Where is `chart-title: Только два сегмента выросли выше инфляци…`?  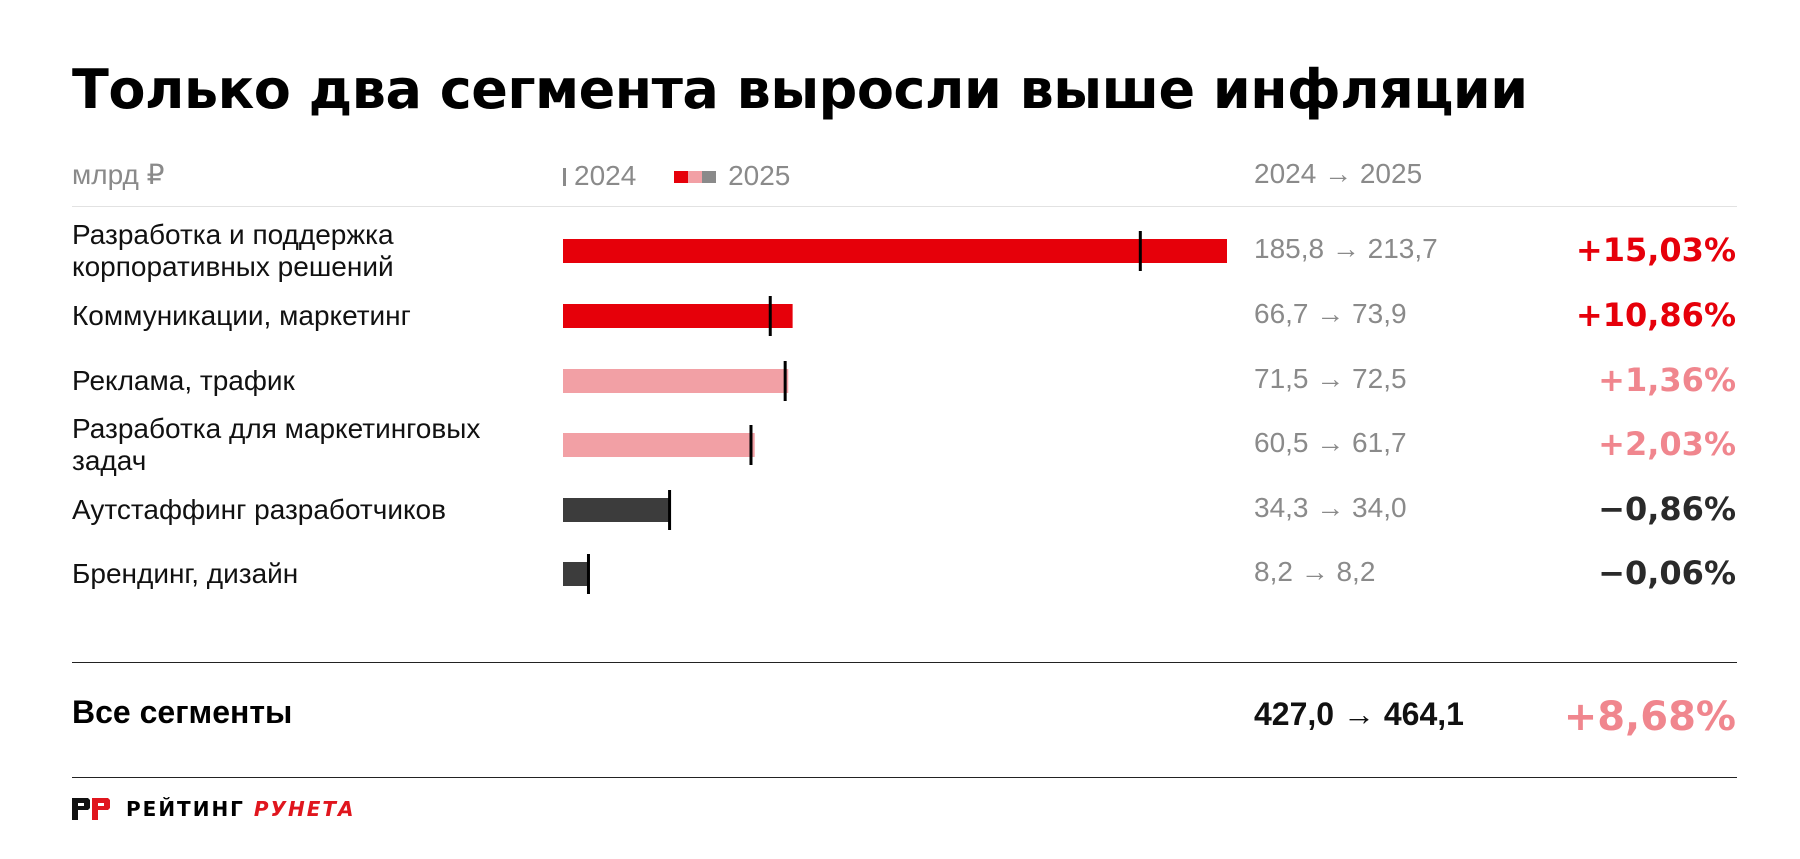
chart-title: Только два сегмента выросли выше инфляци… is located at coordinates (800, 89).